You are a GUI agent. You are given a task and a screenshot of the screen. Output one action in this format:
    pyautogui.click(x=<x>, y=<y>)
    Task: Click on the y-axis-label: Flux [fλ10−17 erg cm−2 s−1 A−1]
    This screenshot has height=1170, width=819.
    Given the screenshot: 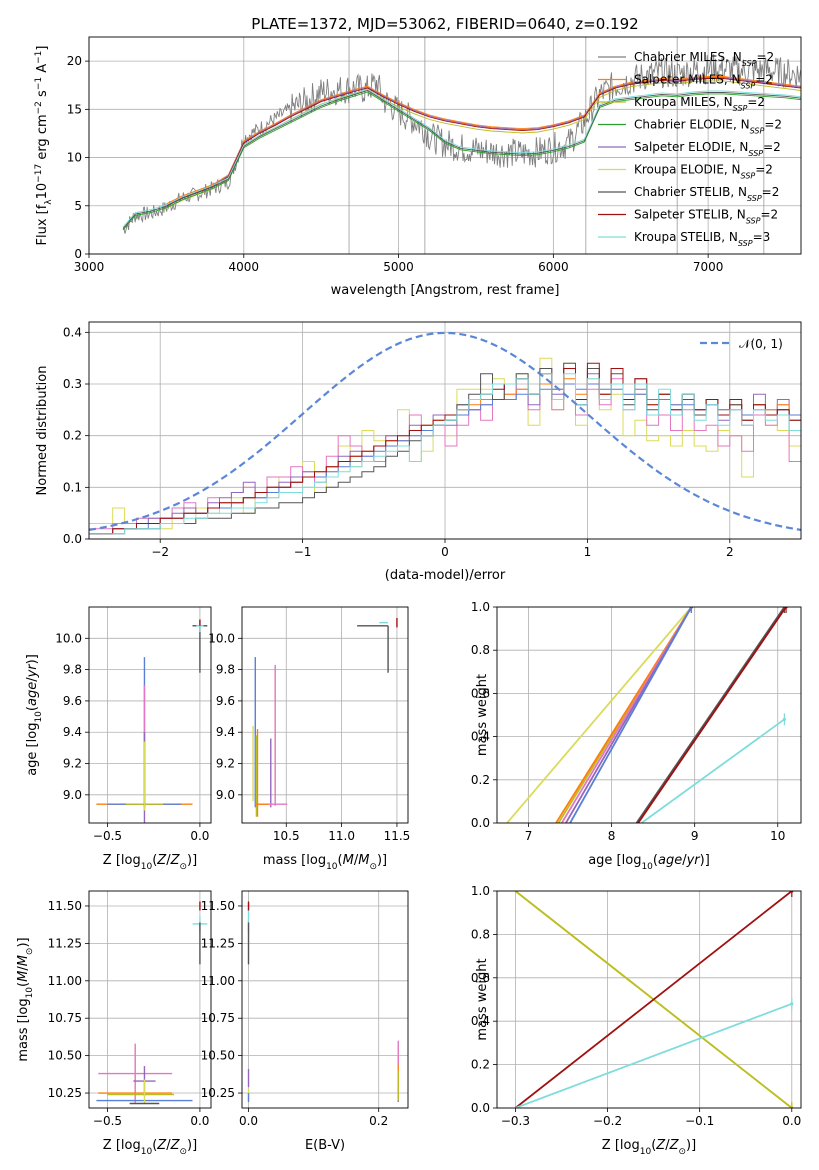 What is the action you would take?
    pyautogui.click(x=44, y=146)
    